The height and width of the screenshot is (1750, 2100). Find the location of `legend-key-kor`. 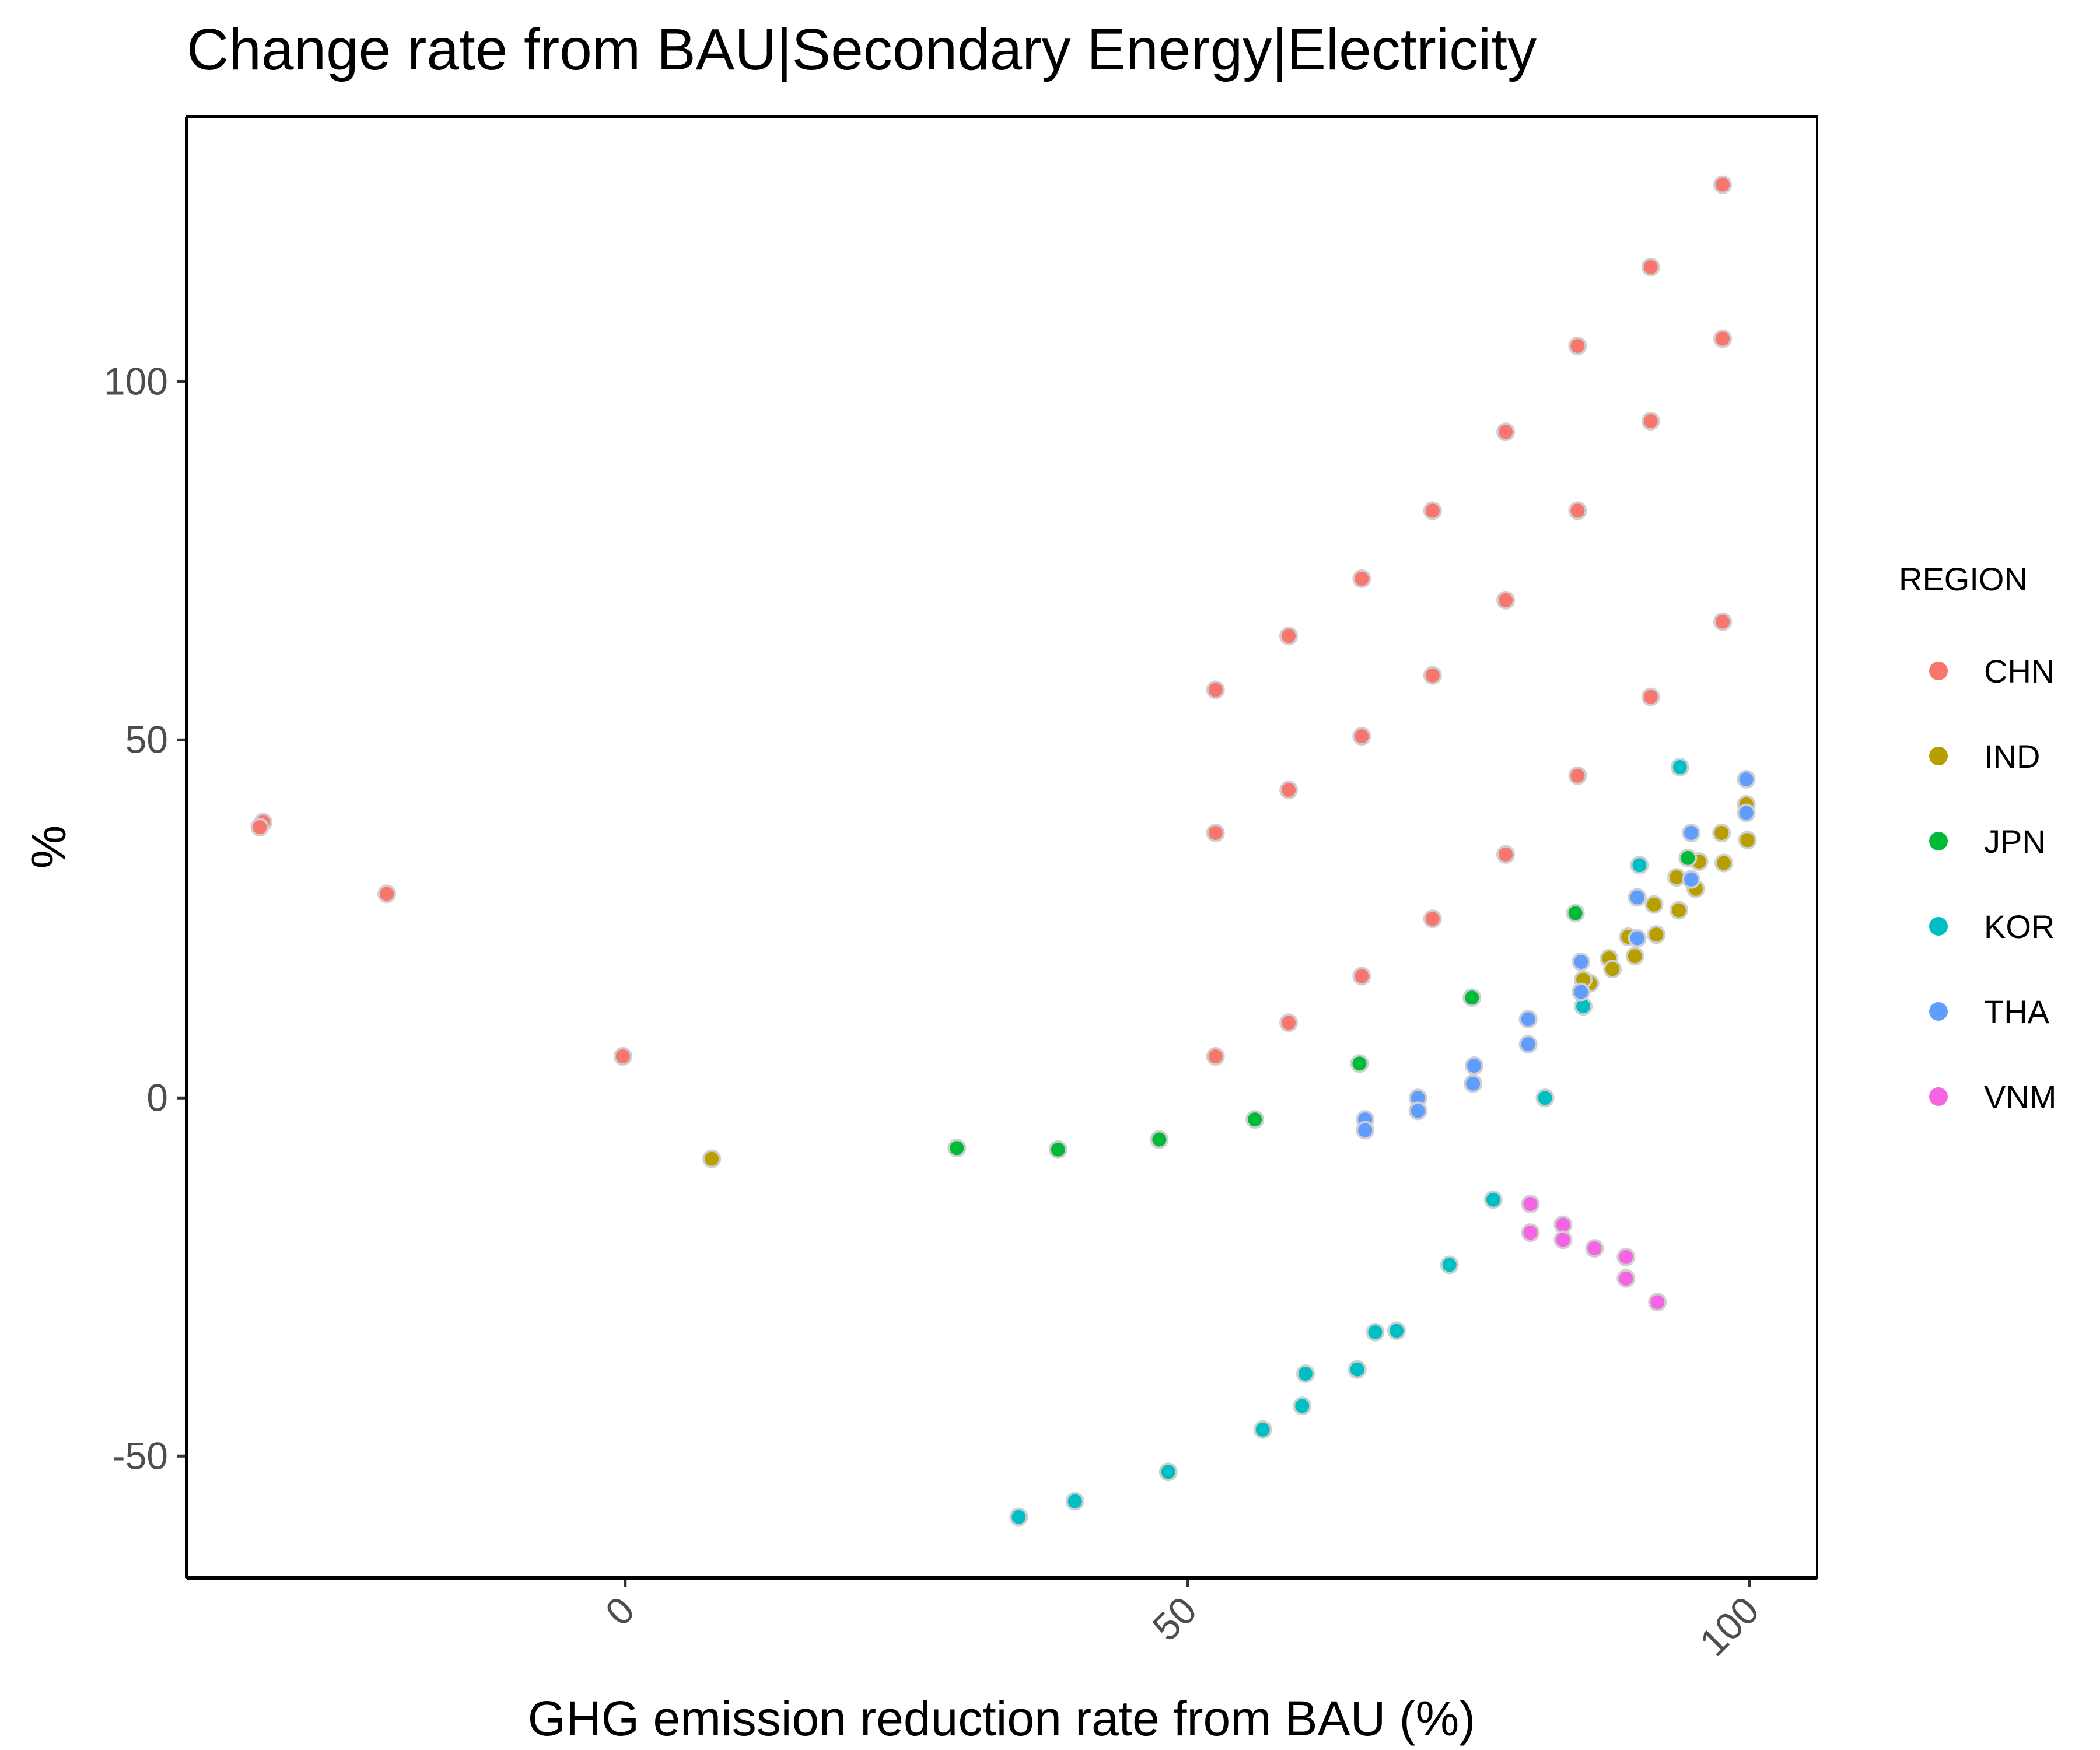

legend-key-kor is located at coordinates (1938, 926).